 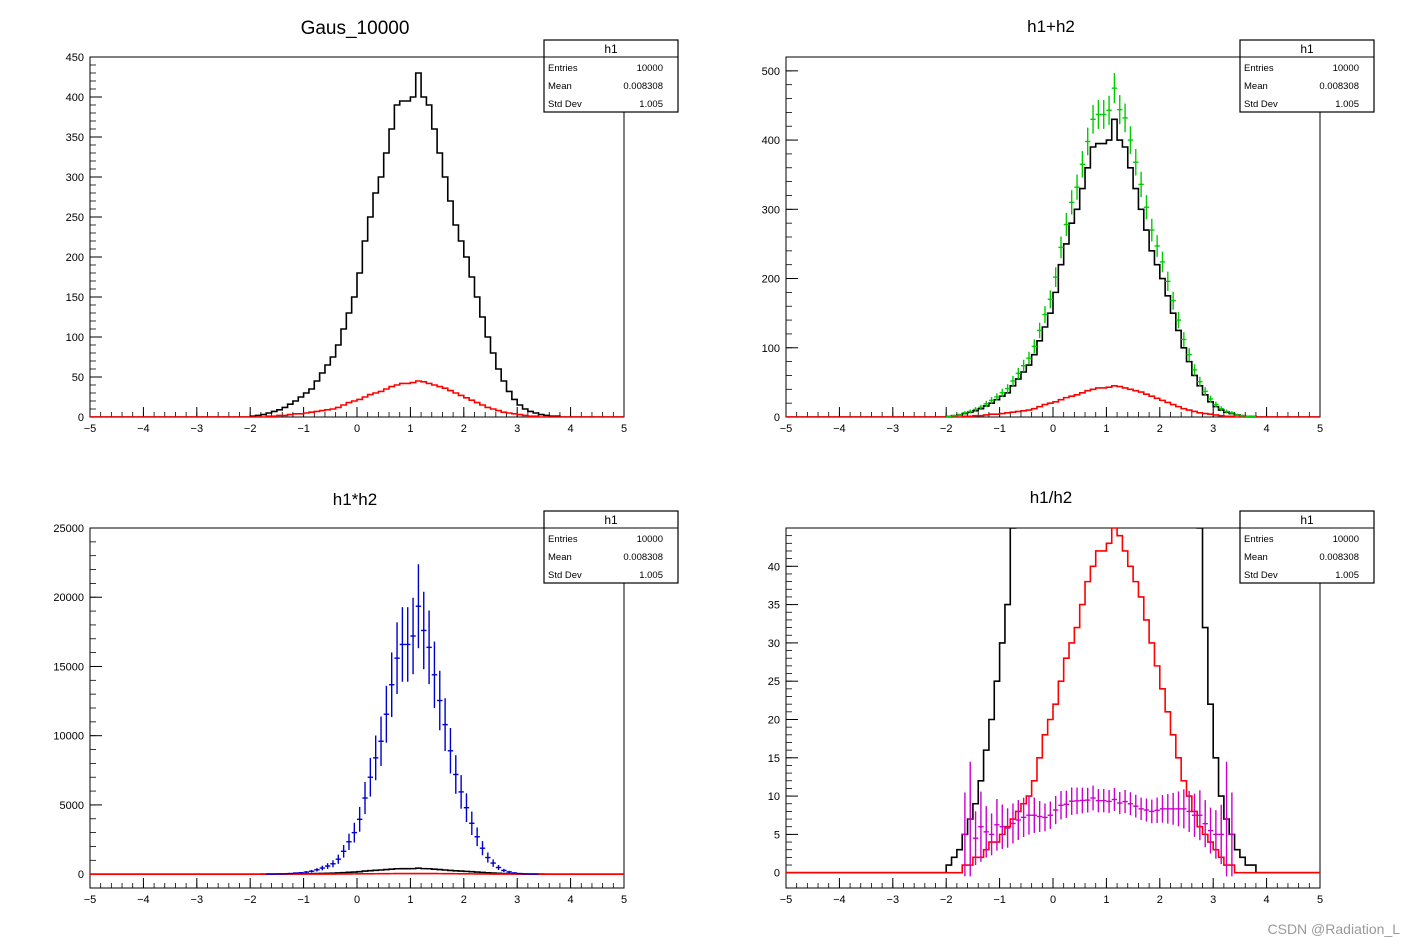 What do you see at coordinates (355, 28) in the screenshot?
I see `chart-title: Gaus_10000` at bounding box center [355, 28].